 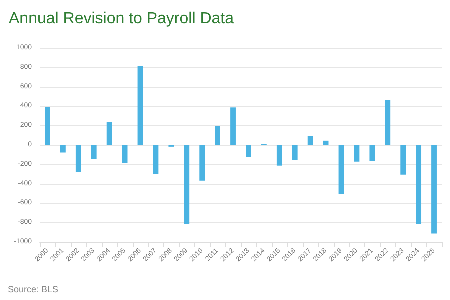 I want to click on chart-title: Annual Revision to Payroll Data, so click(x=121, y=19).